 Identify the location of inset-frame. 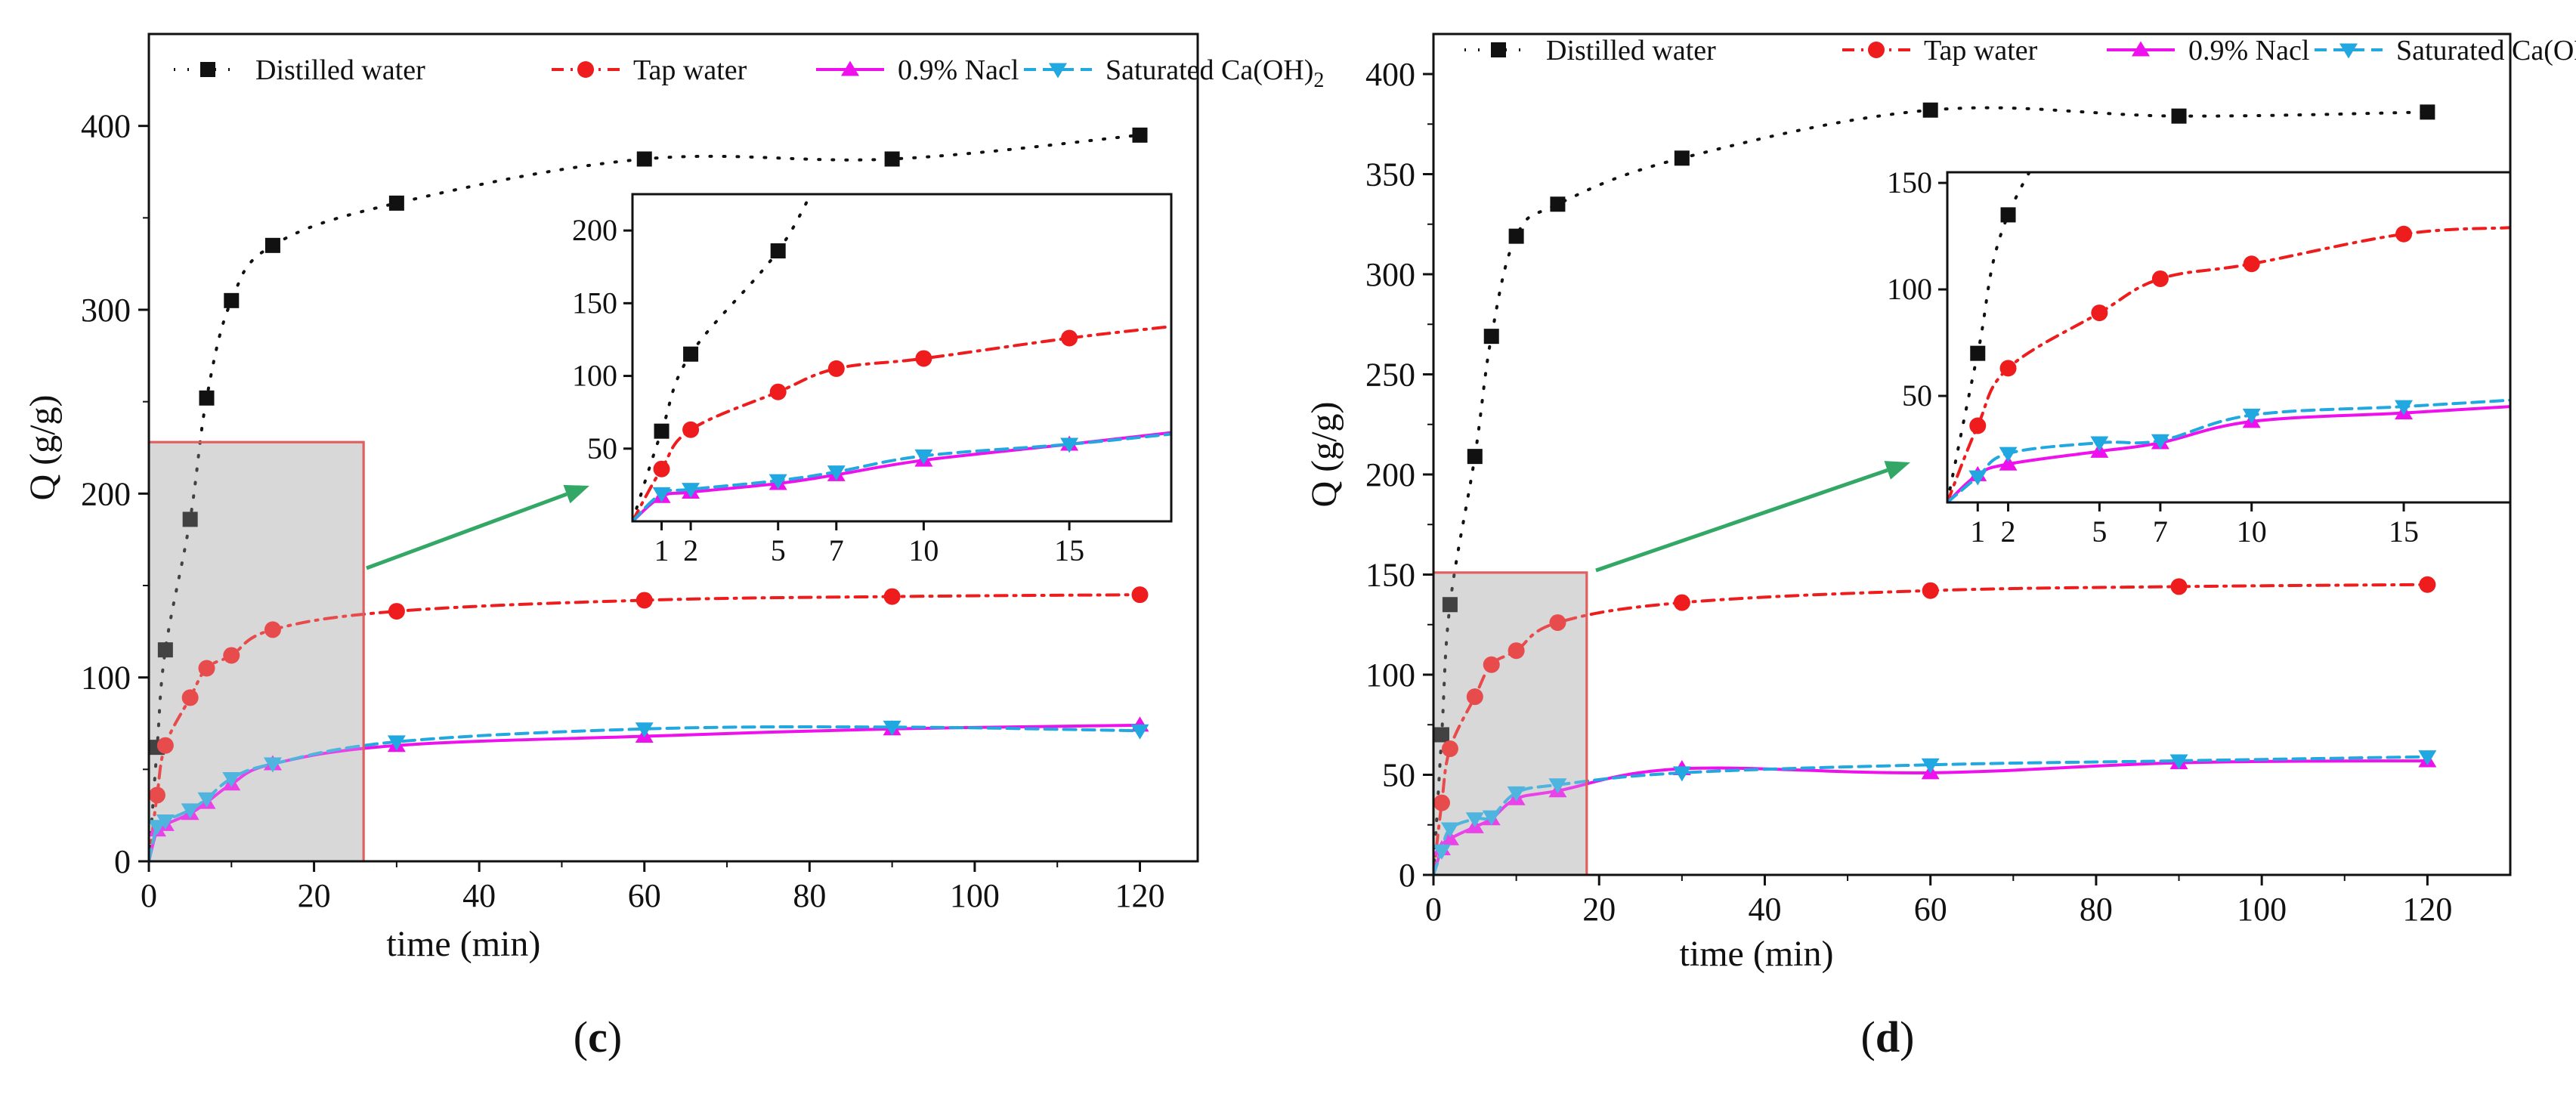
(902, 358).